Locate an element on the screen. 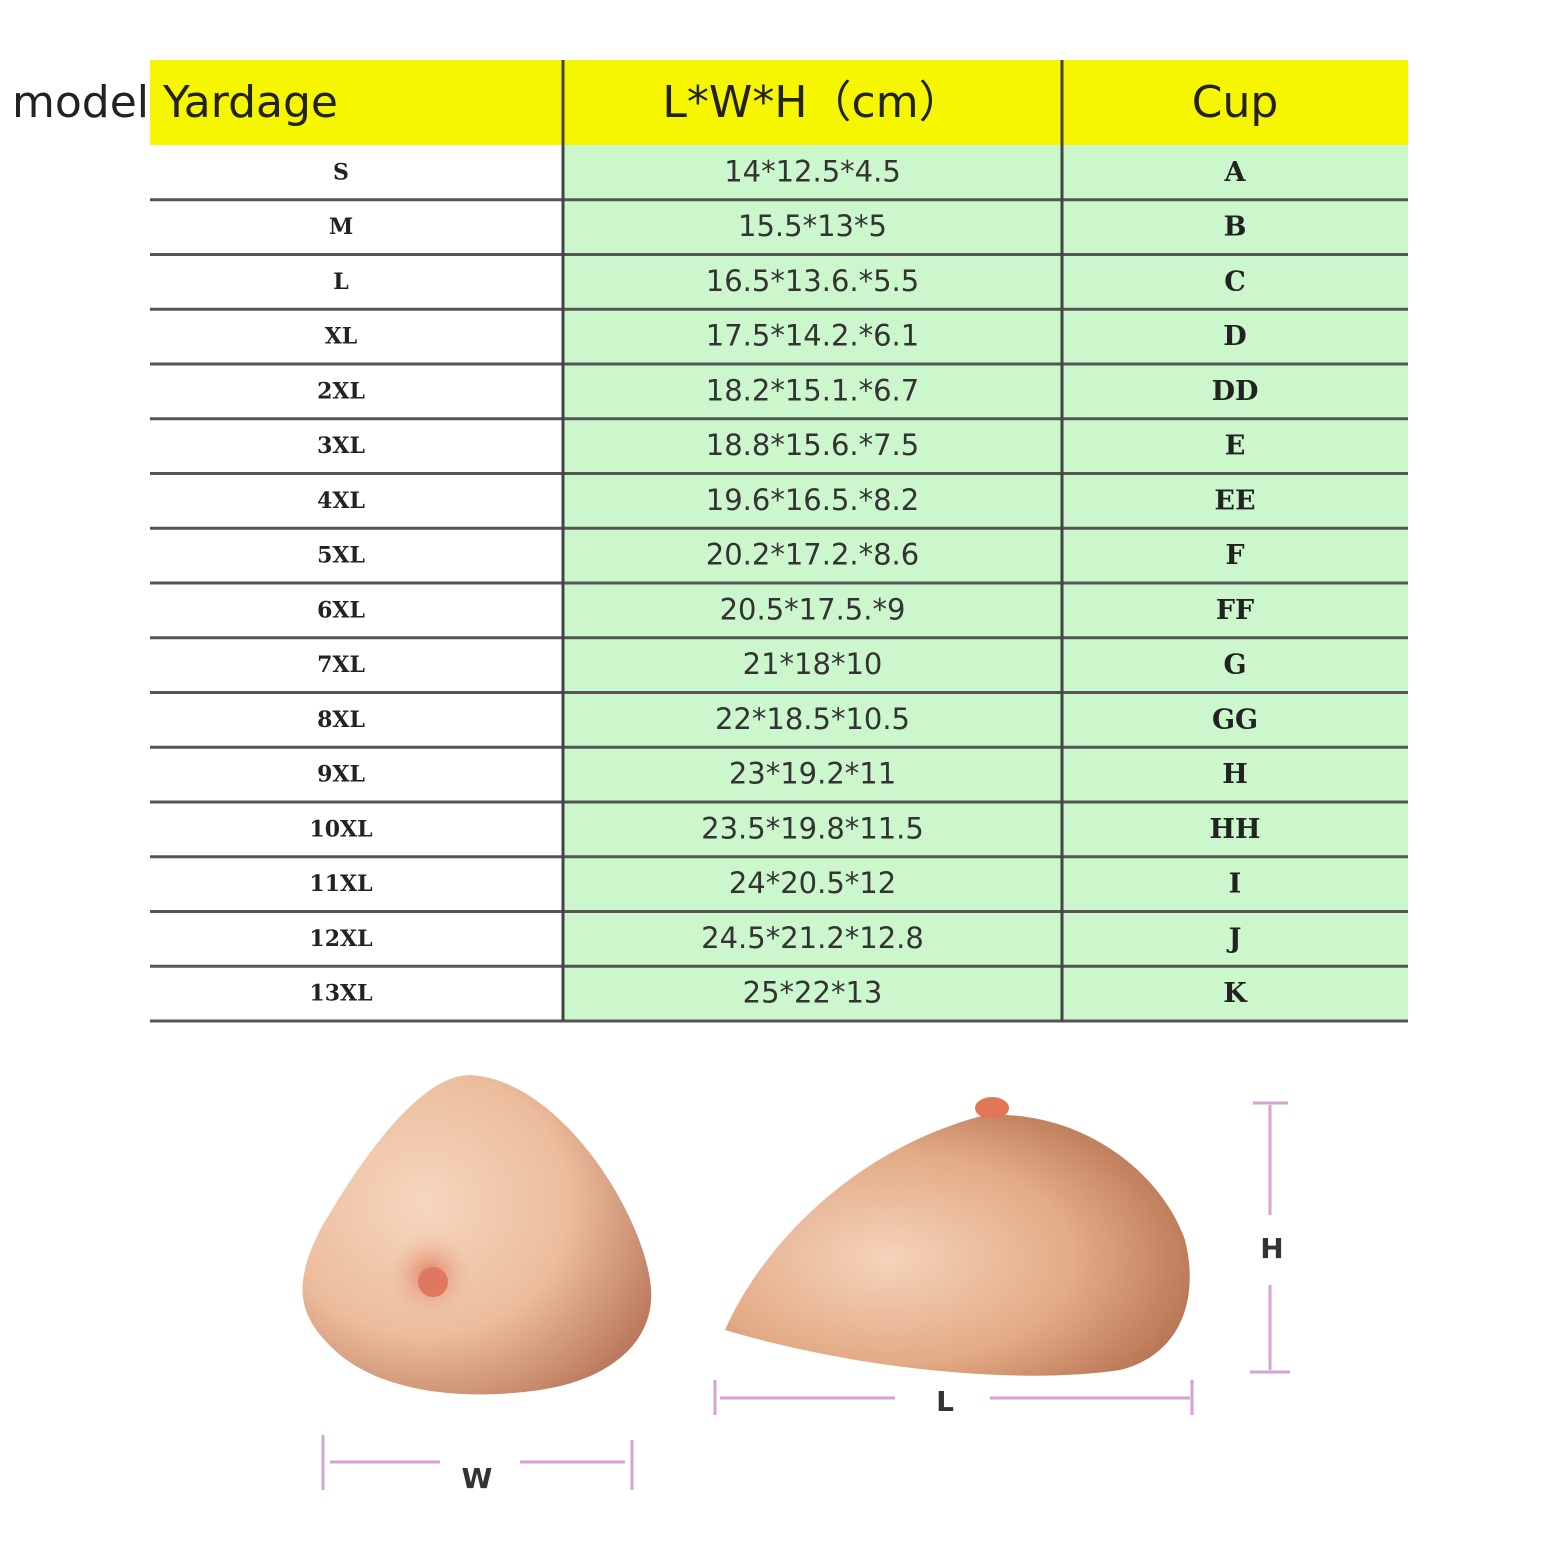 This screenshot has height=1558, width=1558. cell: EE is located at coordinates (1234, 500).